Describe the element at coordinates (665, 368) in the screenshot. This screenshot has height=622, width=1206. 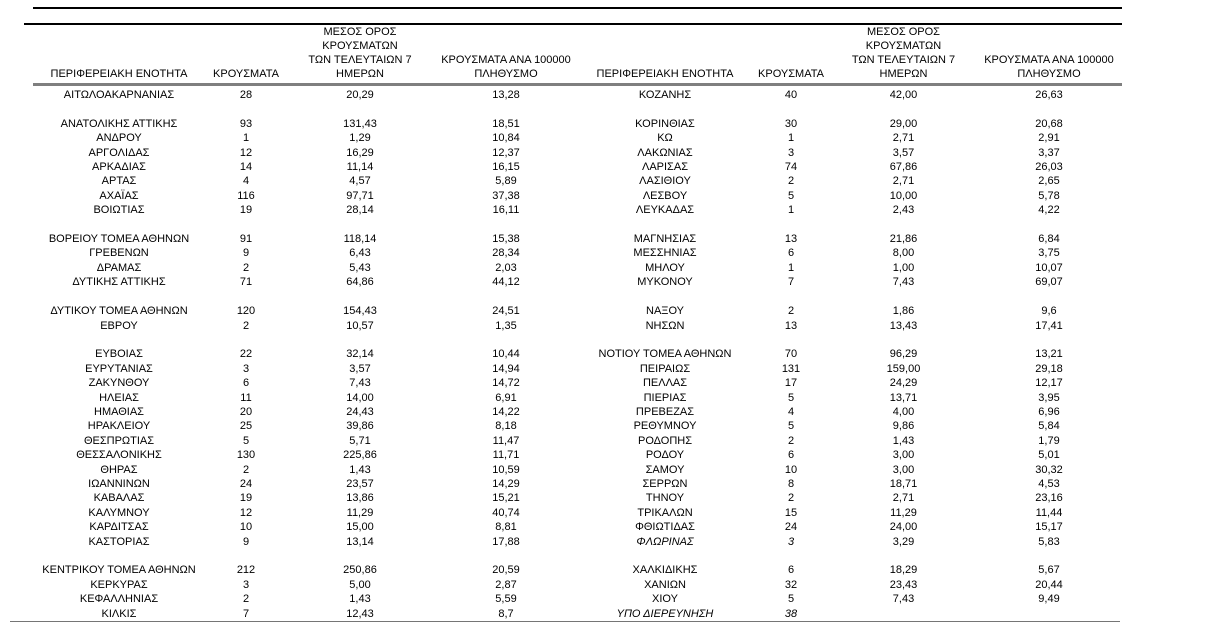
I see `right-region-cell: ΠΕΙΡΑΙΩΣ` at that location.